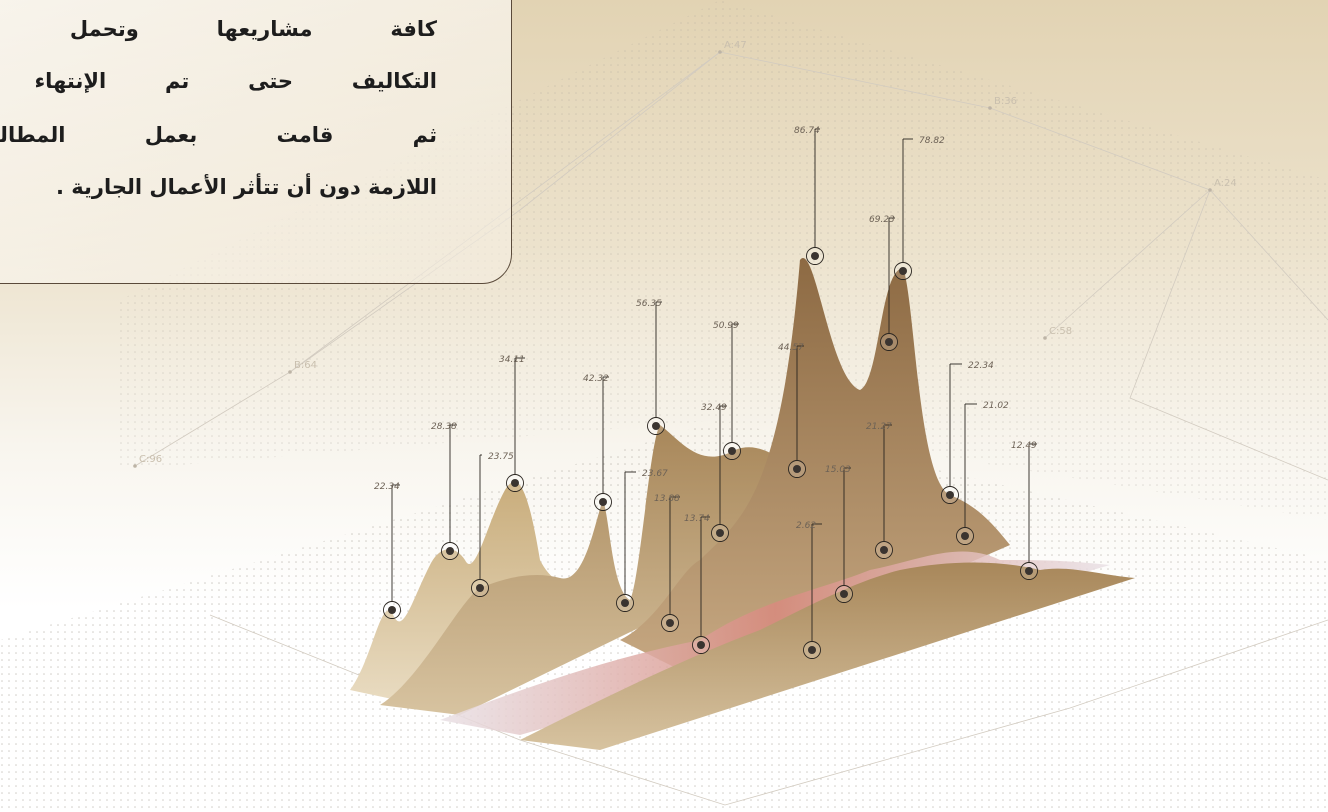  I want to click on marker-label: 42.32, so click(596, 379).